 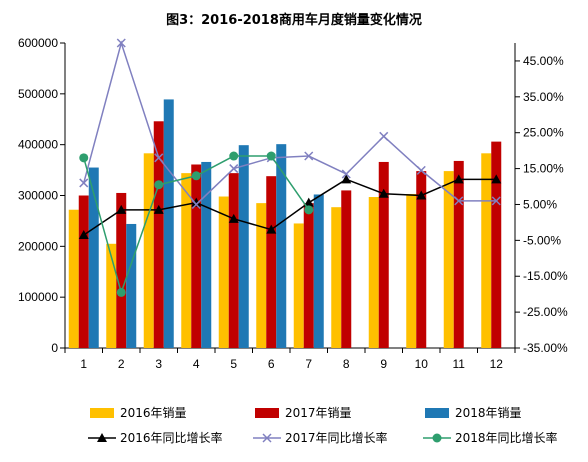 I want to click on y-left-tick-label: 600000, so click(x=38, y=43).